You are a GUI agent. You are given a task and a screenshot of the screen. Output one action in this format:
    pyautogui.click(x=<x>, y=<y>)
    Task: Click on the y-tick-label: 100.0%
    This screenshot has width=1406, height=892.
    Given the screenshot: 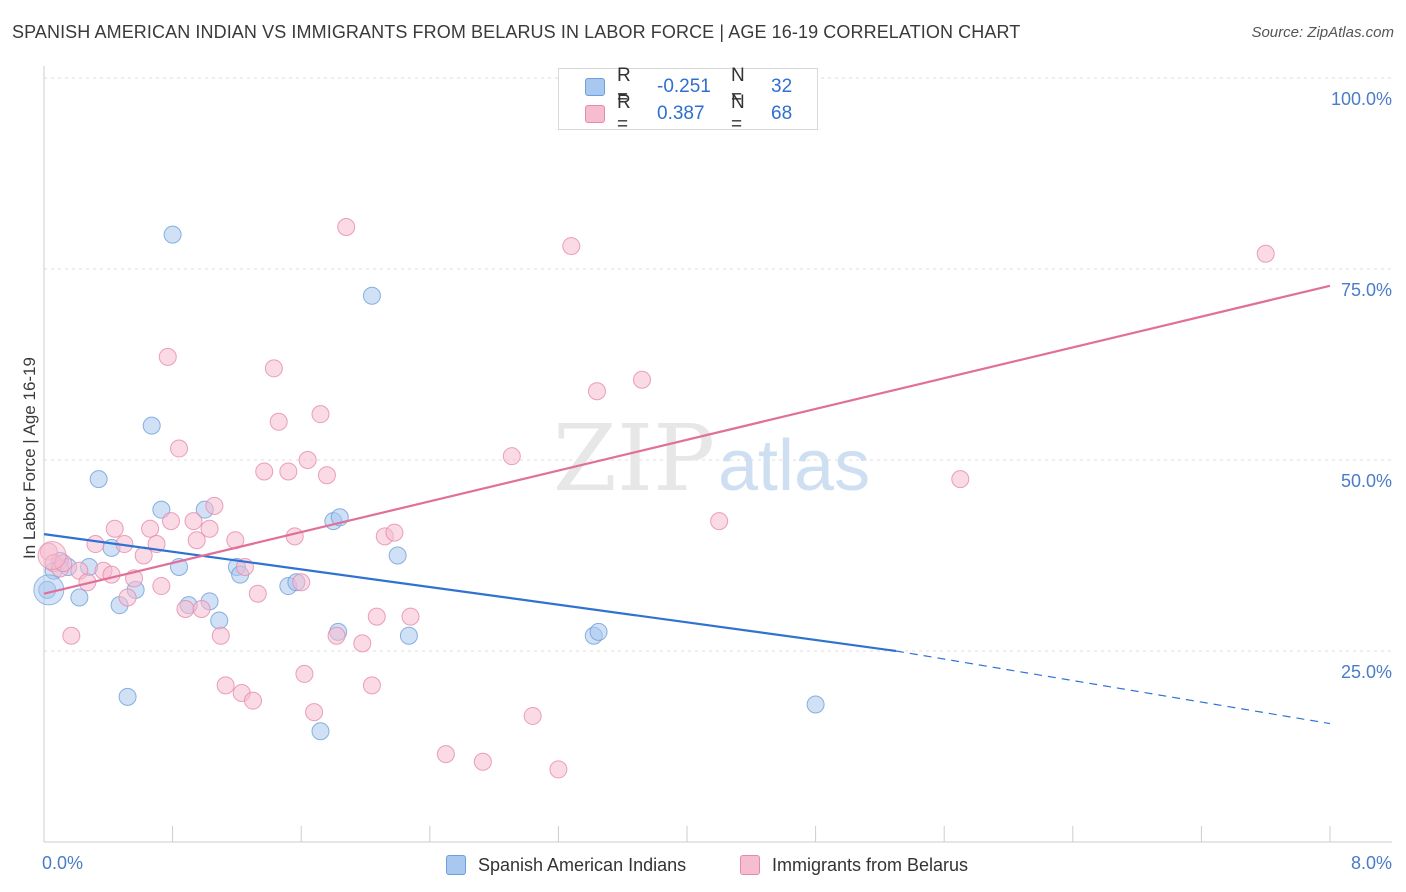 What is the action you would take?
    pyautogui.click(x=1361, y=99)
    